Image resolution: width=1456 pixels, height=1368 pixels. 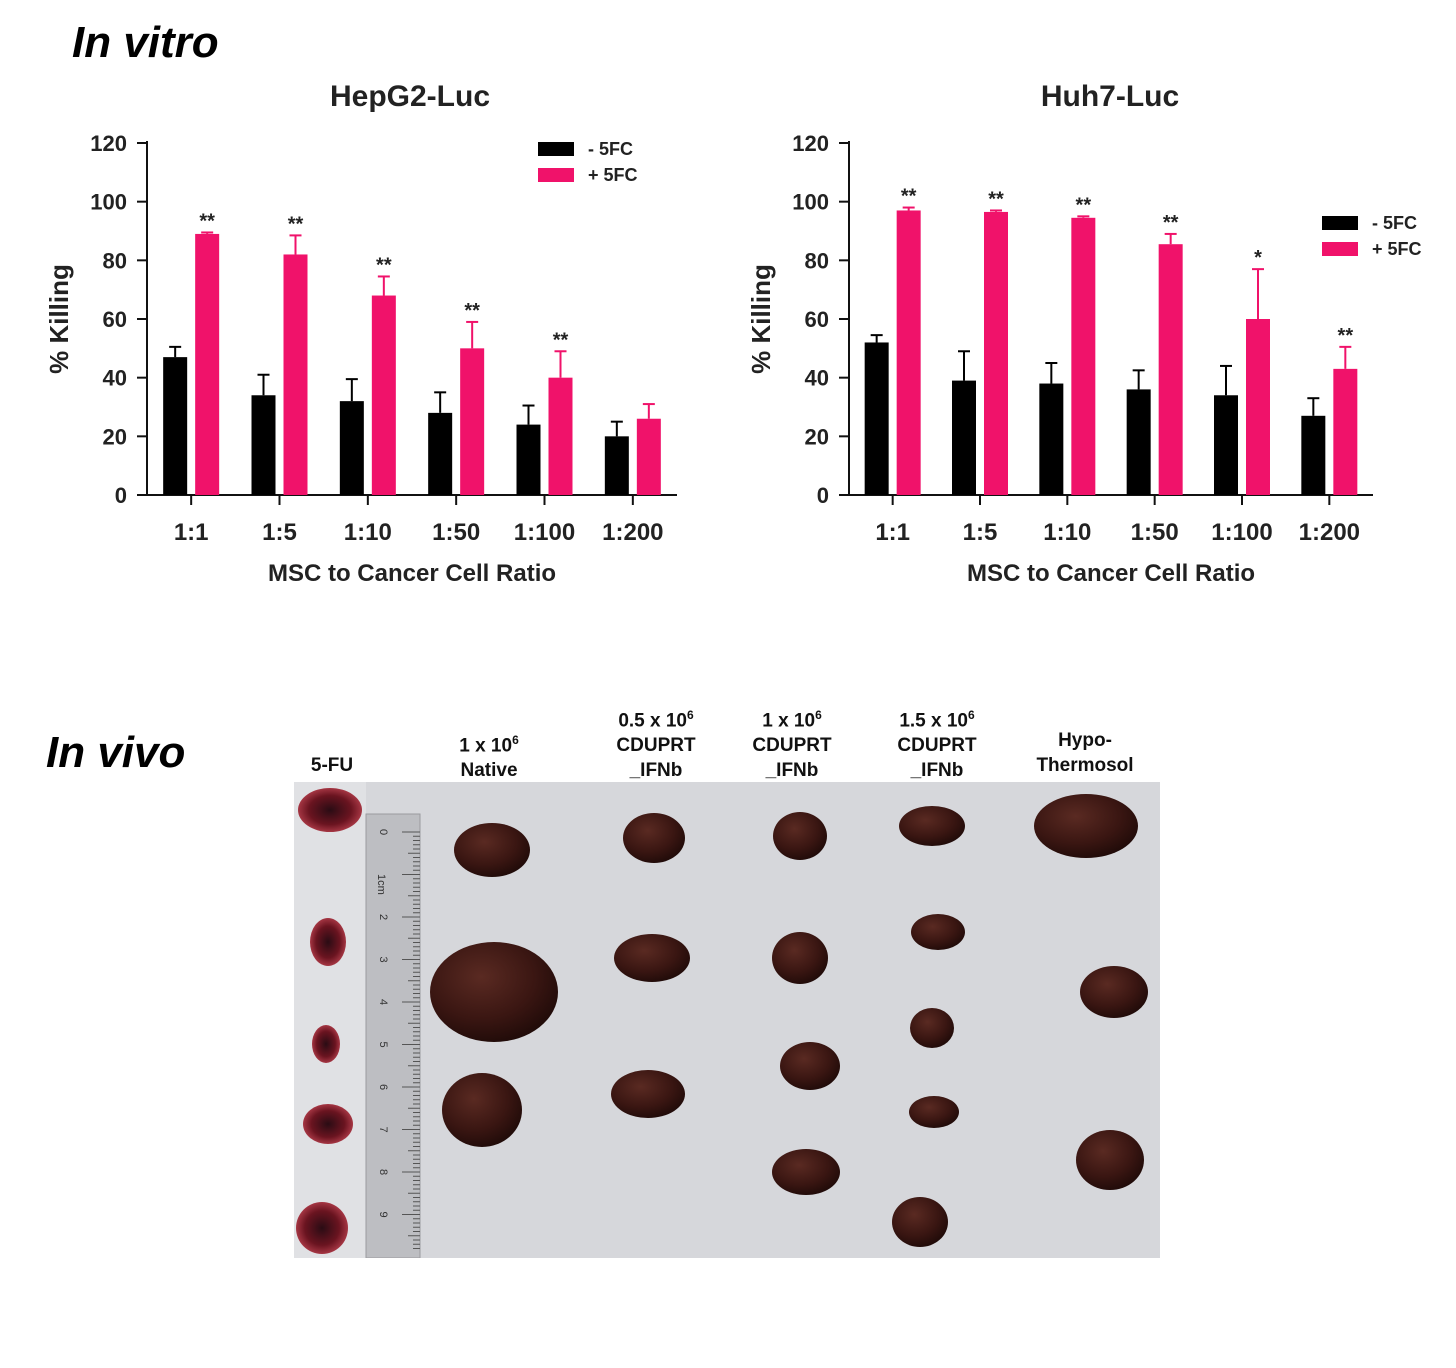 I want to click on legend-swatch, so click(x=556, y=175).